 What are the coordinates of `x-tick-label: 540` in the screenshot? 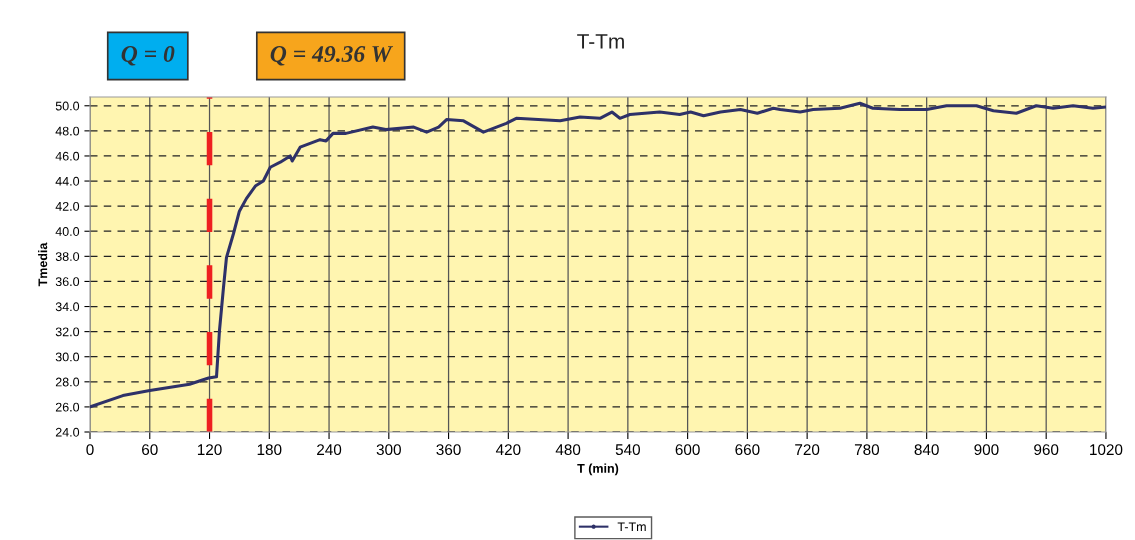 It's located at (627, 450).